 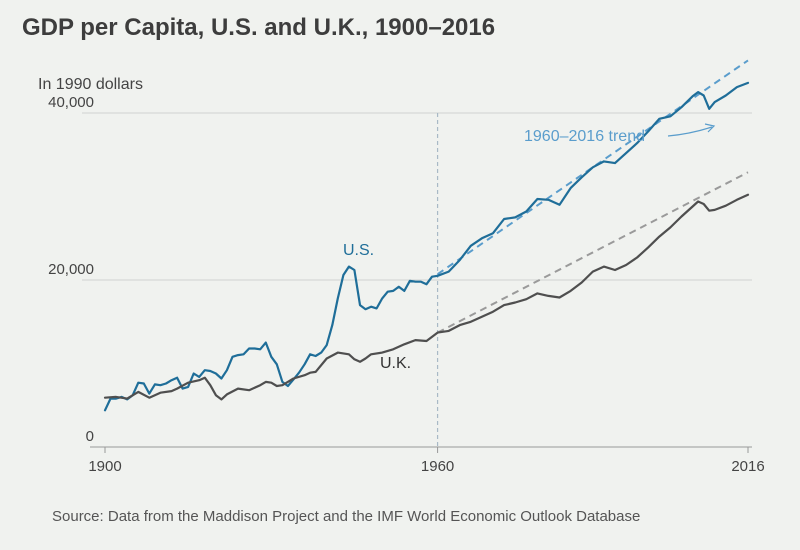 I want to click on x-tick-label: 2016, so click(x=747, y=466).